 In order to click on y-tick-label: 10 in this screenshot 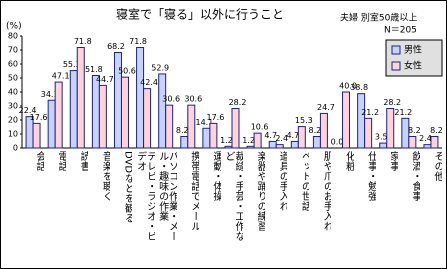, I will do `click(13, 134)`.